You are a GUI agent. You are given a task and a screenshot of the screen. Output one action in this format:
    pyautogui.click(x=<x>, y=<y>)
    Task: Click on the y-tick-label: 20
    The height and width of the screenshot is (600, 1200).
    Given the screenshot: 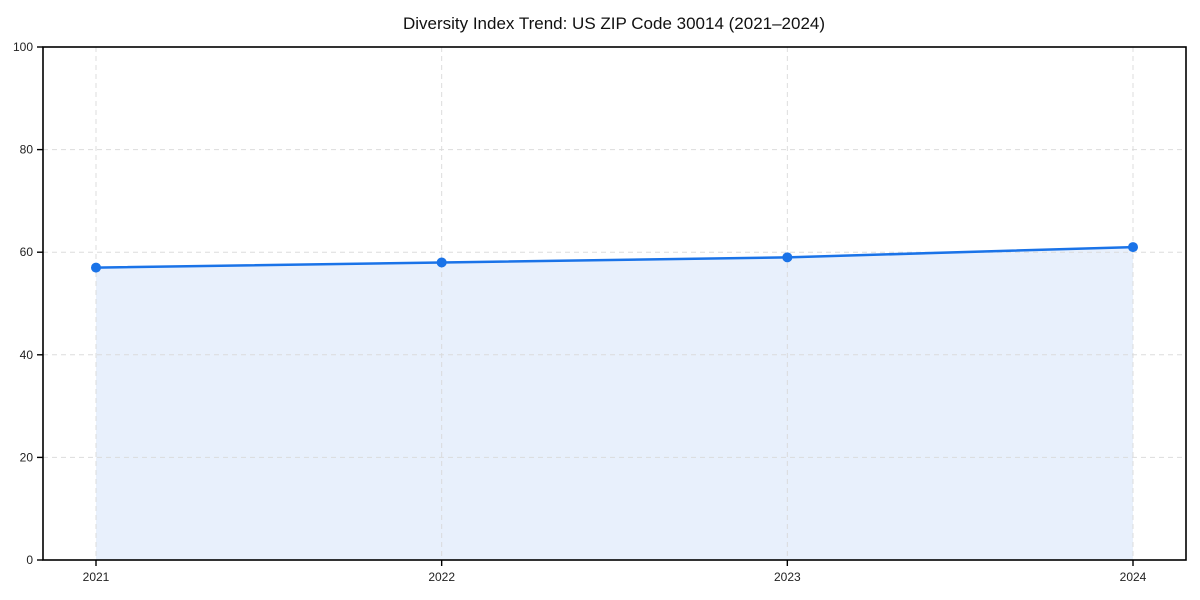 What is the action you would take?
    pyautogui.click(x=27, y=457)
    